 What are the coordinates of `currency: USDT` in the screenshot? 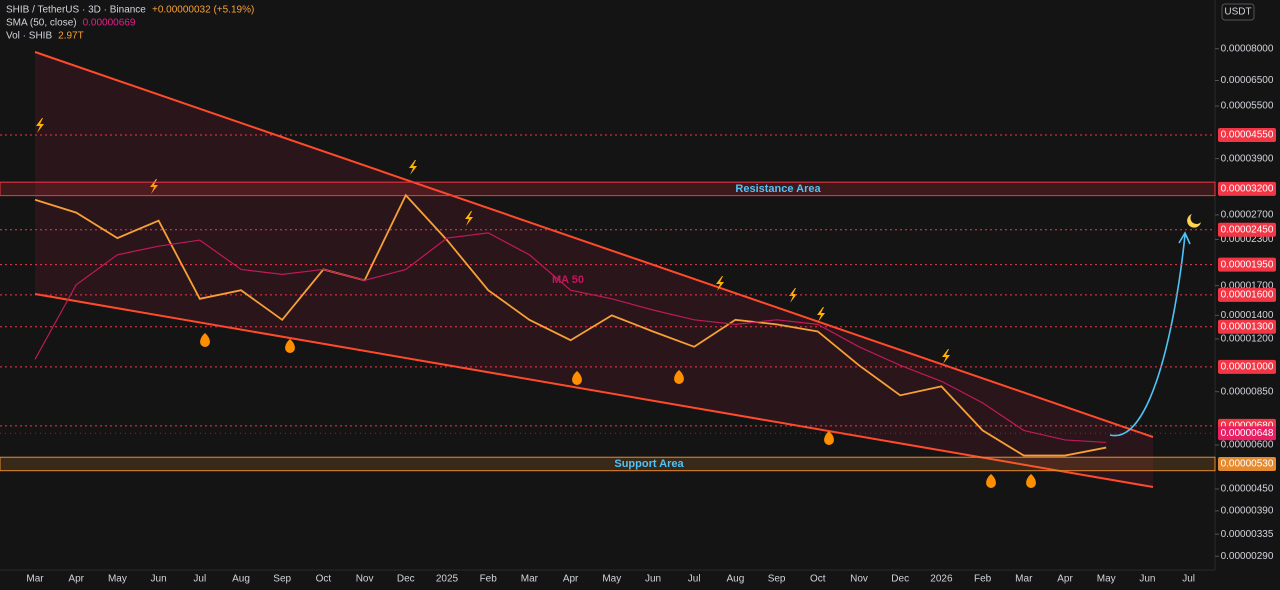 It's located at (1237, 12).